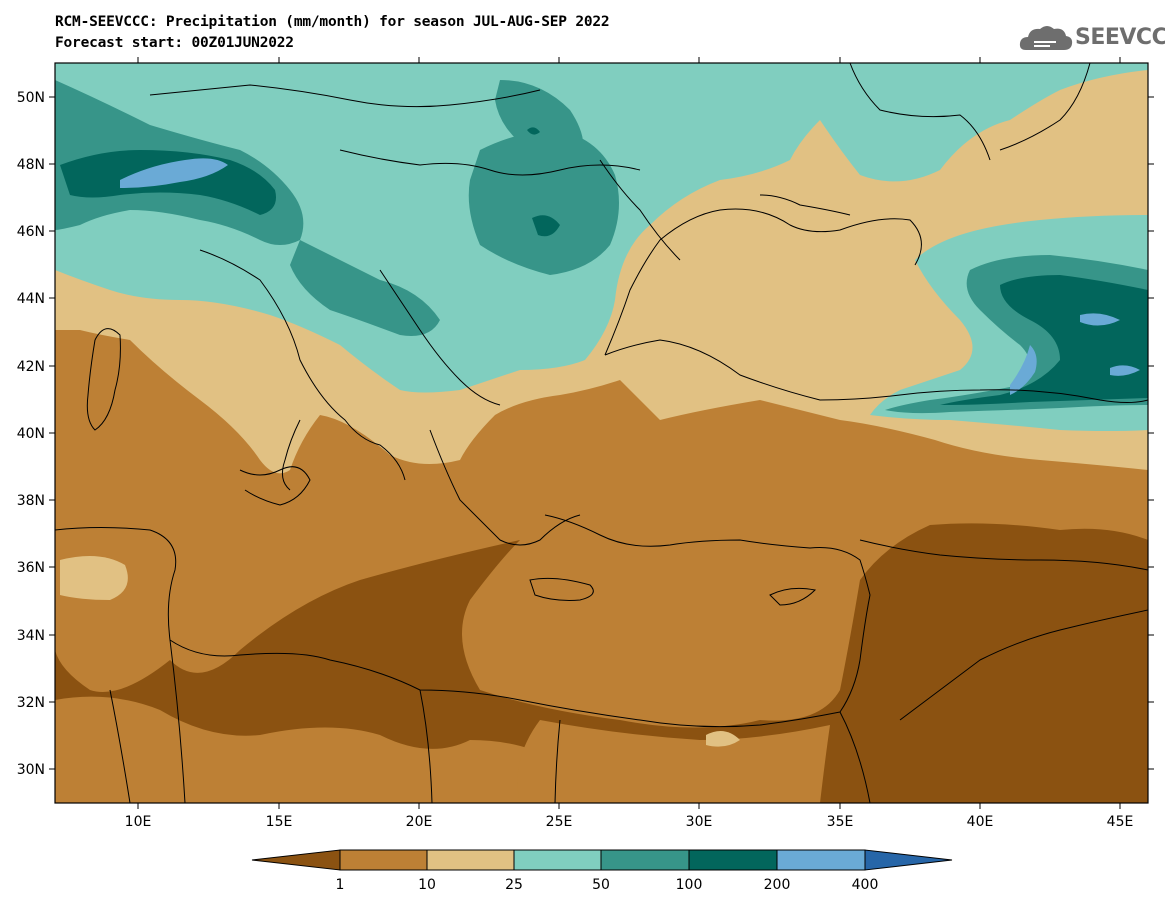 This screenshot has width=1165, height=907. What do you see at coordinates (980, 822) in the screenshot?
I see `lon-tick-label: 40E` at bounding box center [980, 822].